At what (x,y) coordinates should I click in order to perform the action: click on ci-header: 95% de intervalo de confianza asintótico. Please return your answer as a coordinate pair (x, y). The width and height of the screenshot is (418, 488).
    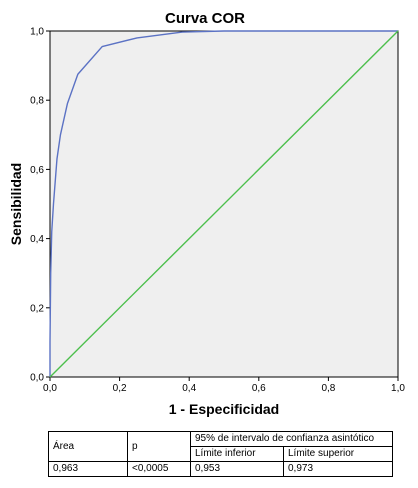
    Looking at the image, I should click on (291, 439).